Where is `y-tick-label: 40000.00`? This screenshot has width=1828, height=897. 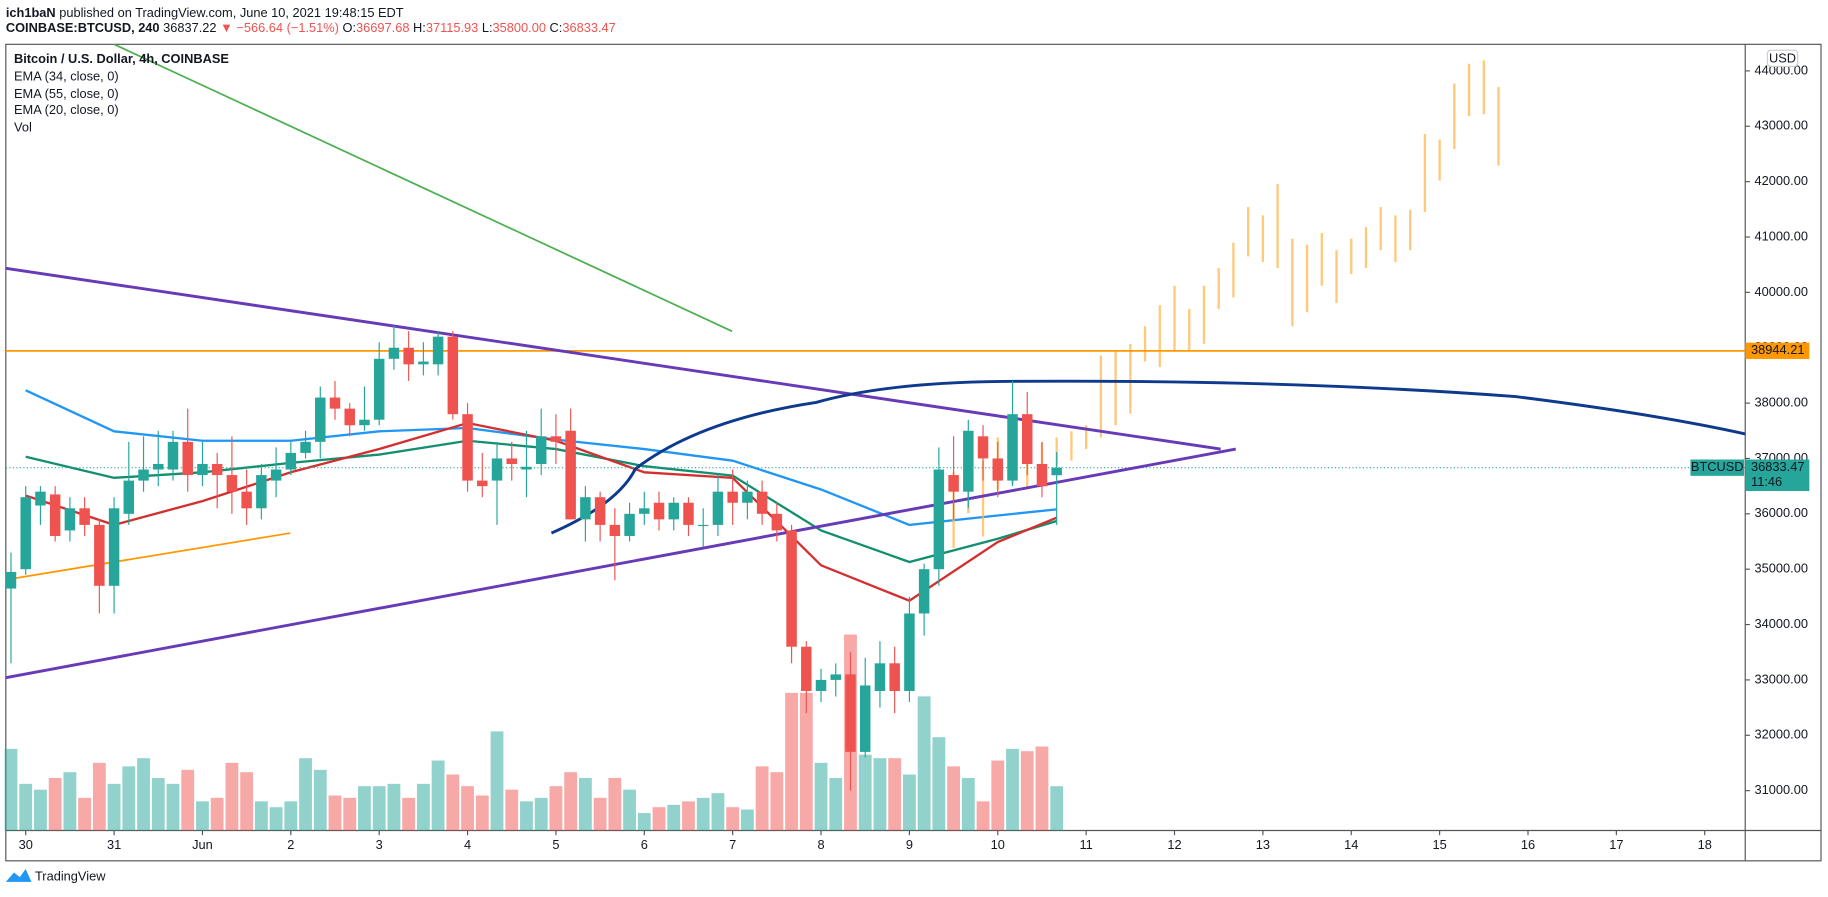
y-tick-label: 40000.00 is located at coordinates (1781, 291).